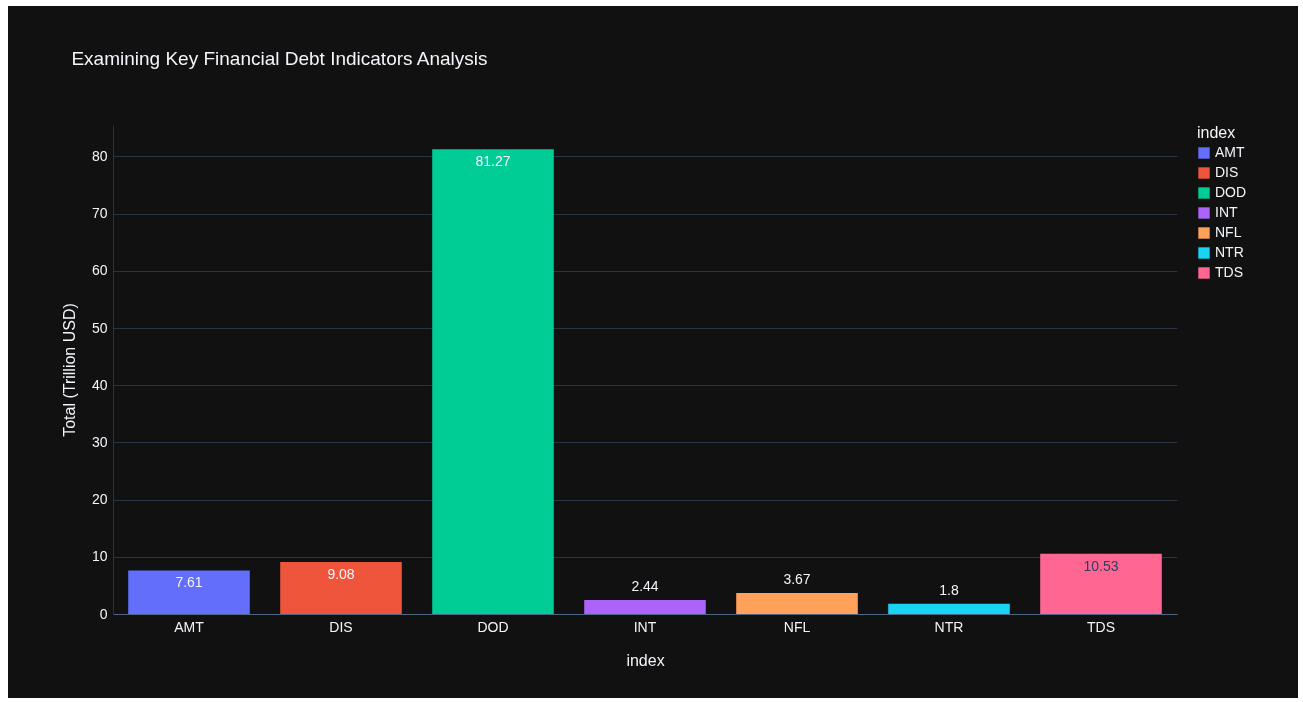 The image size is (1303, 702). Describe the element at coordinates (1101, 626) in the screenshot. I see `x-tick-label: TDS` at that location.